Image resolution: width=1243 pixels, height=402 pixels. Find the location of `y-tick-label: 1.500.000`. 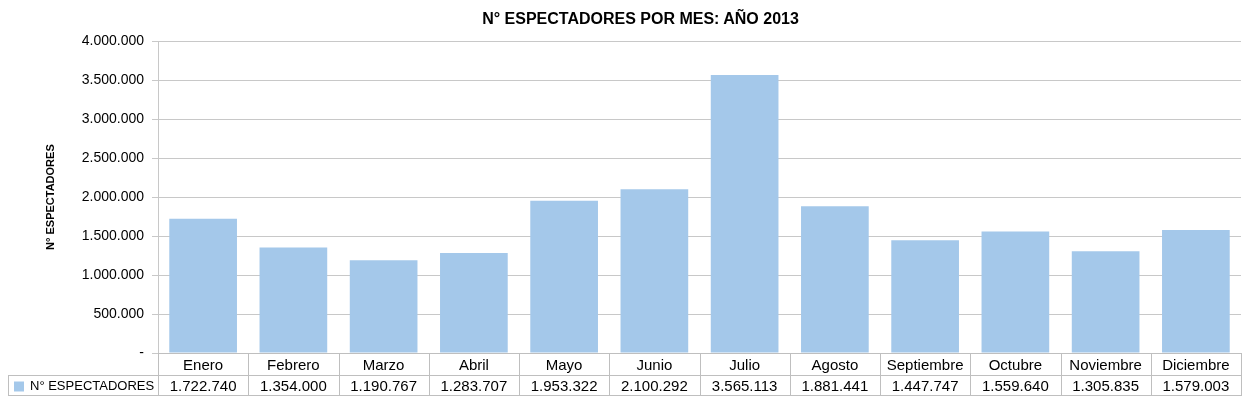

y-tick-label: 1.500.000 is located at coordinates (113, 234).